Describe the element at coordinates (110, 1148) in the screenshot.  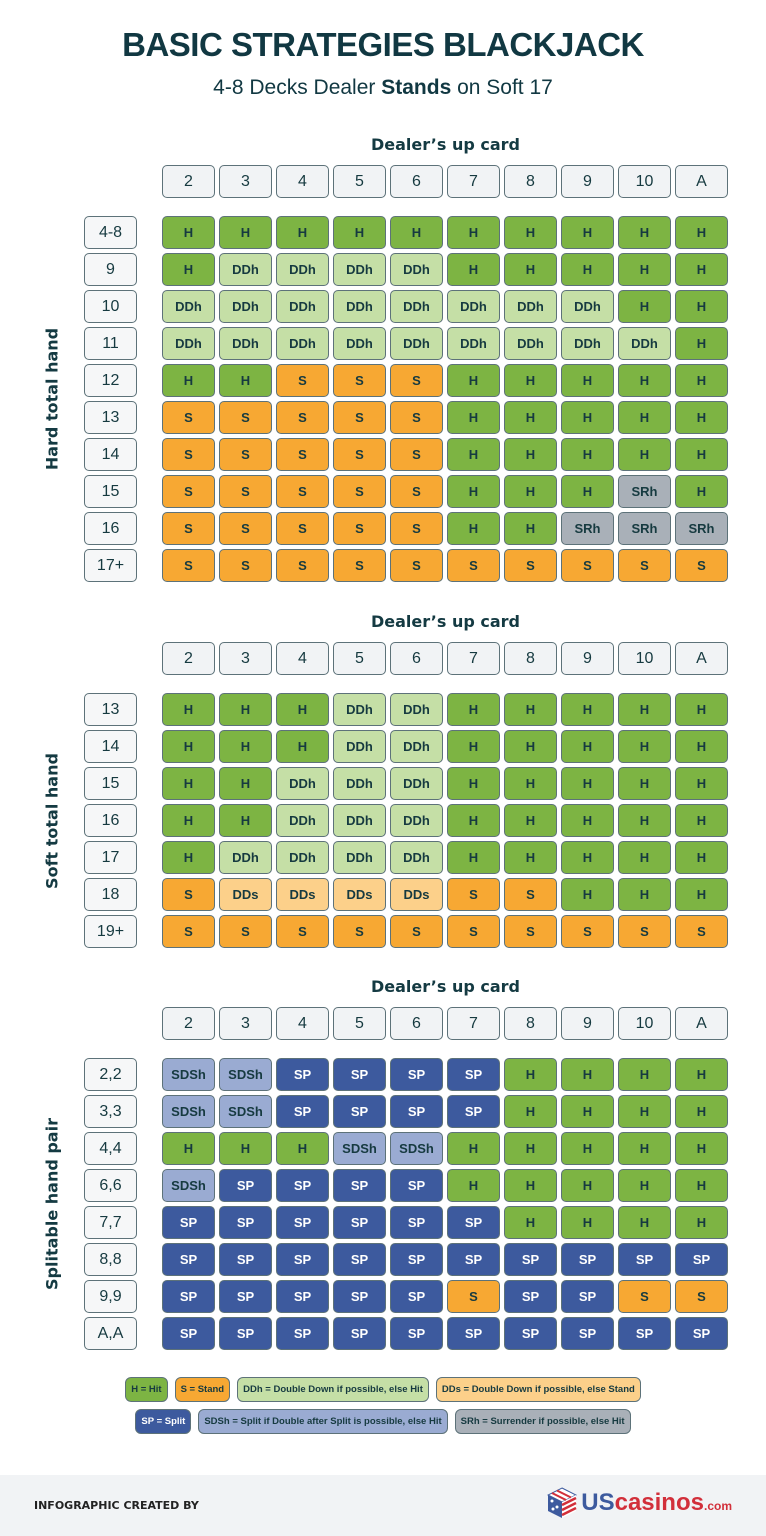
I see `row-label: 4,4` at that location.